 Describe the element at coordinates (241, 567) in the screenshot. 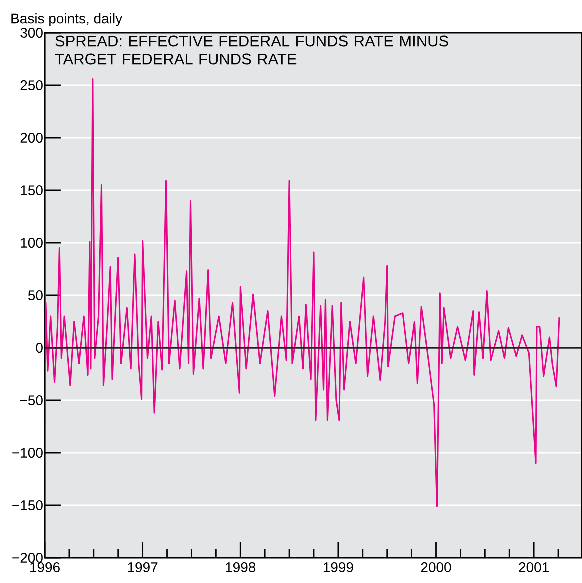

I see `x-tick-label: 1998` at that location.